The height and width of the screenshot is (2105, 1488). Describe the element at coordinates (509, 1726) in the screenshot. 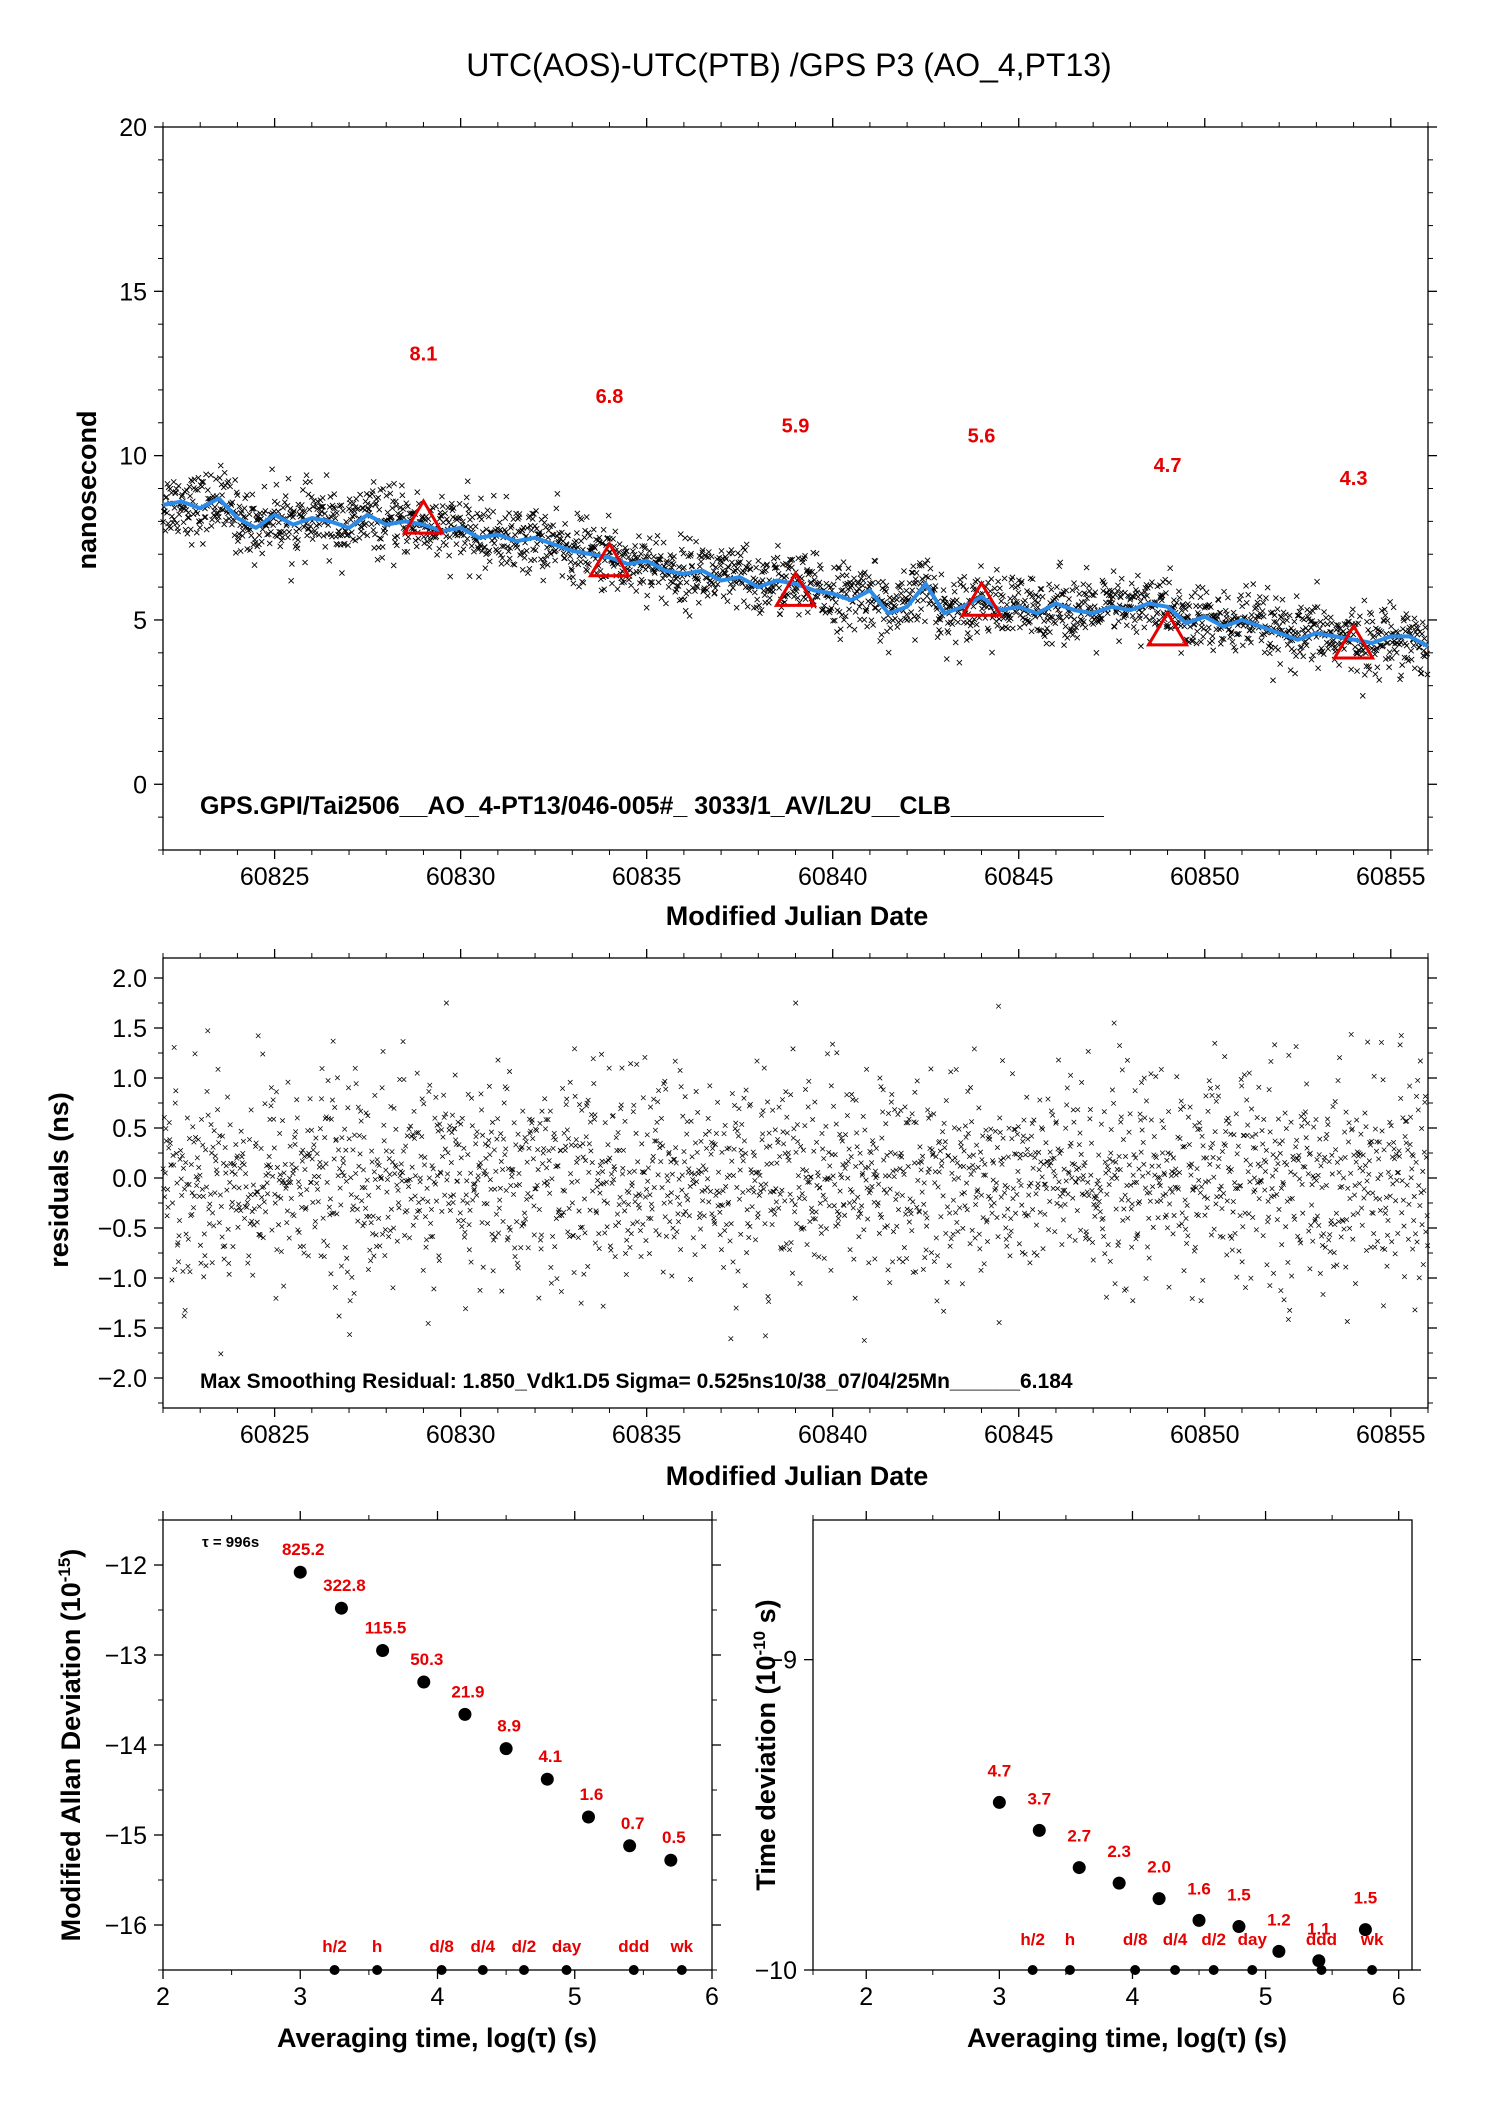

I see `point-value-label: 8.9` at that location.